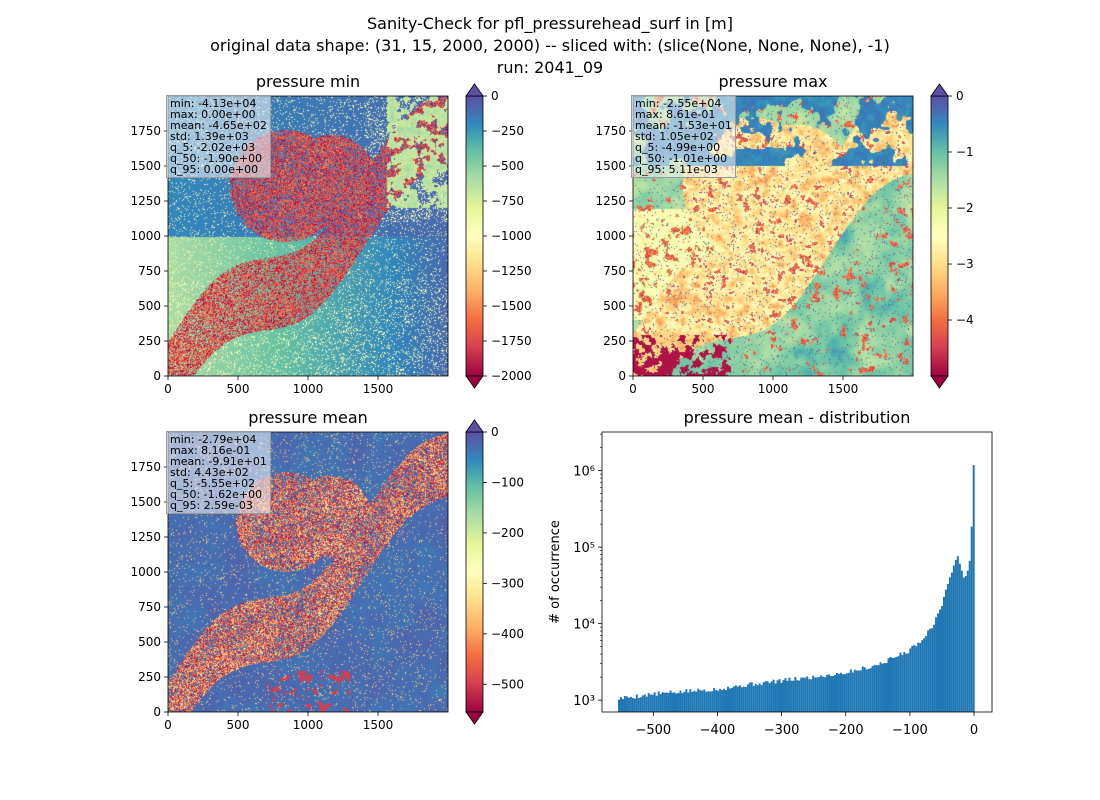  What do you see at coordinates (507, 634) in the screenshot?
I see `colorbar-tick-label-mean: −400` at bounding box center [507, 634].